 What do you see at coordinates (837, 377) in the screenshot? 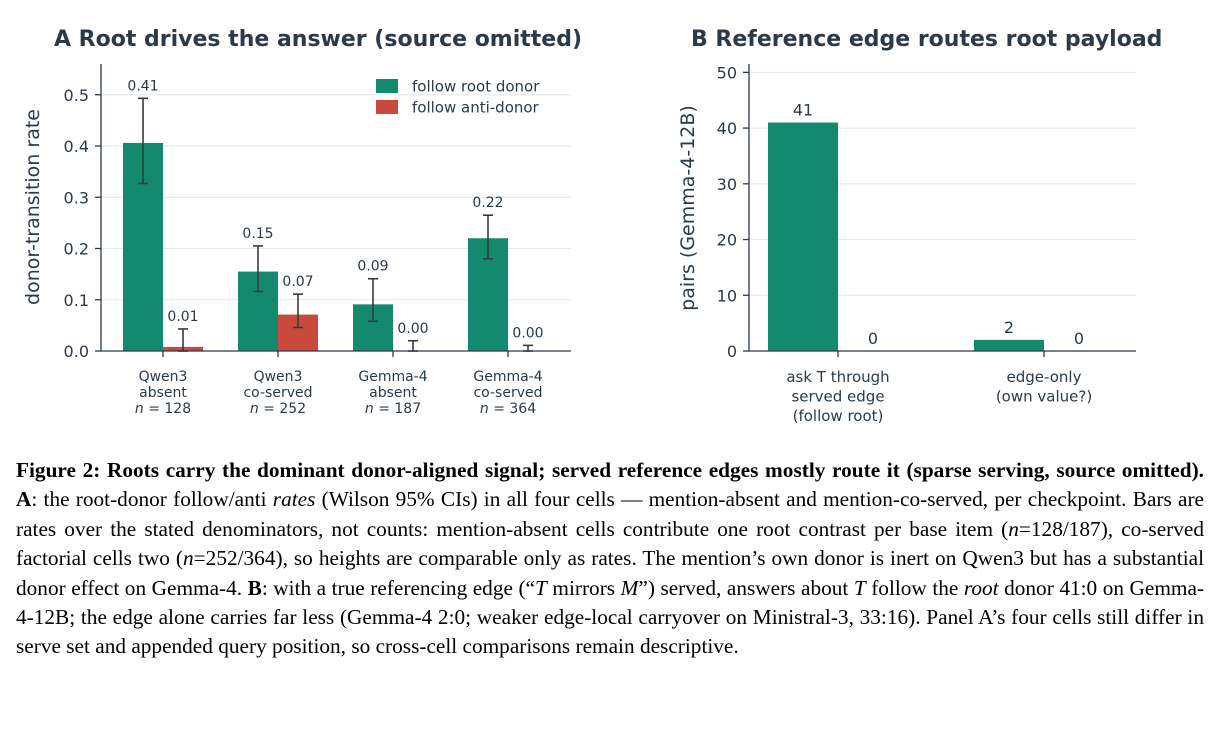
I see `x-tick-label: ask T through` at bounding box center [837, 377].